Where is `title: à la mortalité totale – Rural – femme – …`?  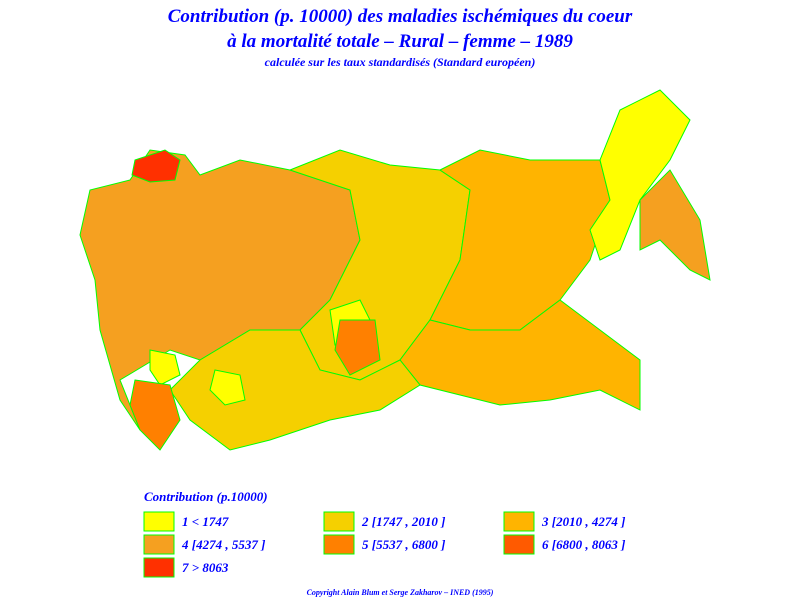
title: à la mortalité totale – Rural – femme – … is located at coordinates (400, 41).